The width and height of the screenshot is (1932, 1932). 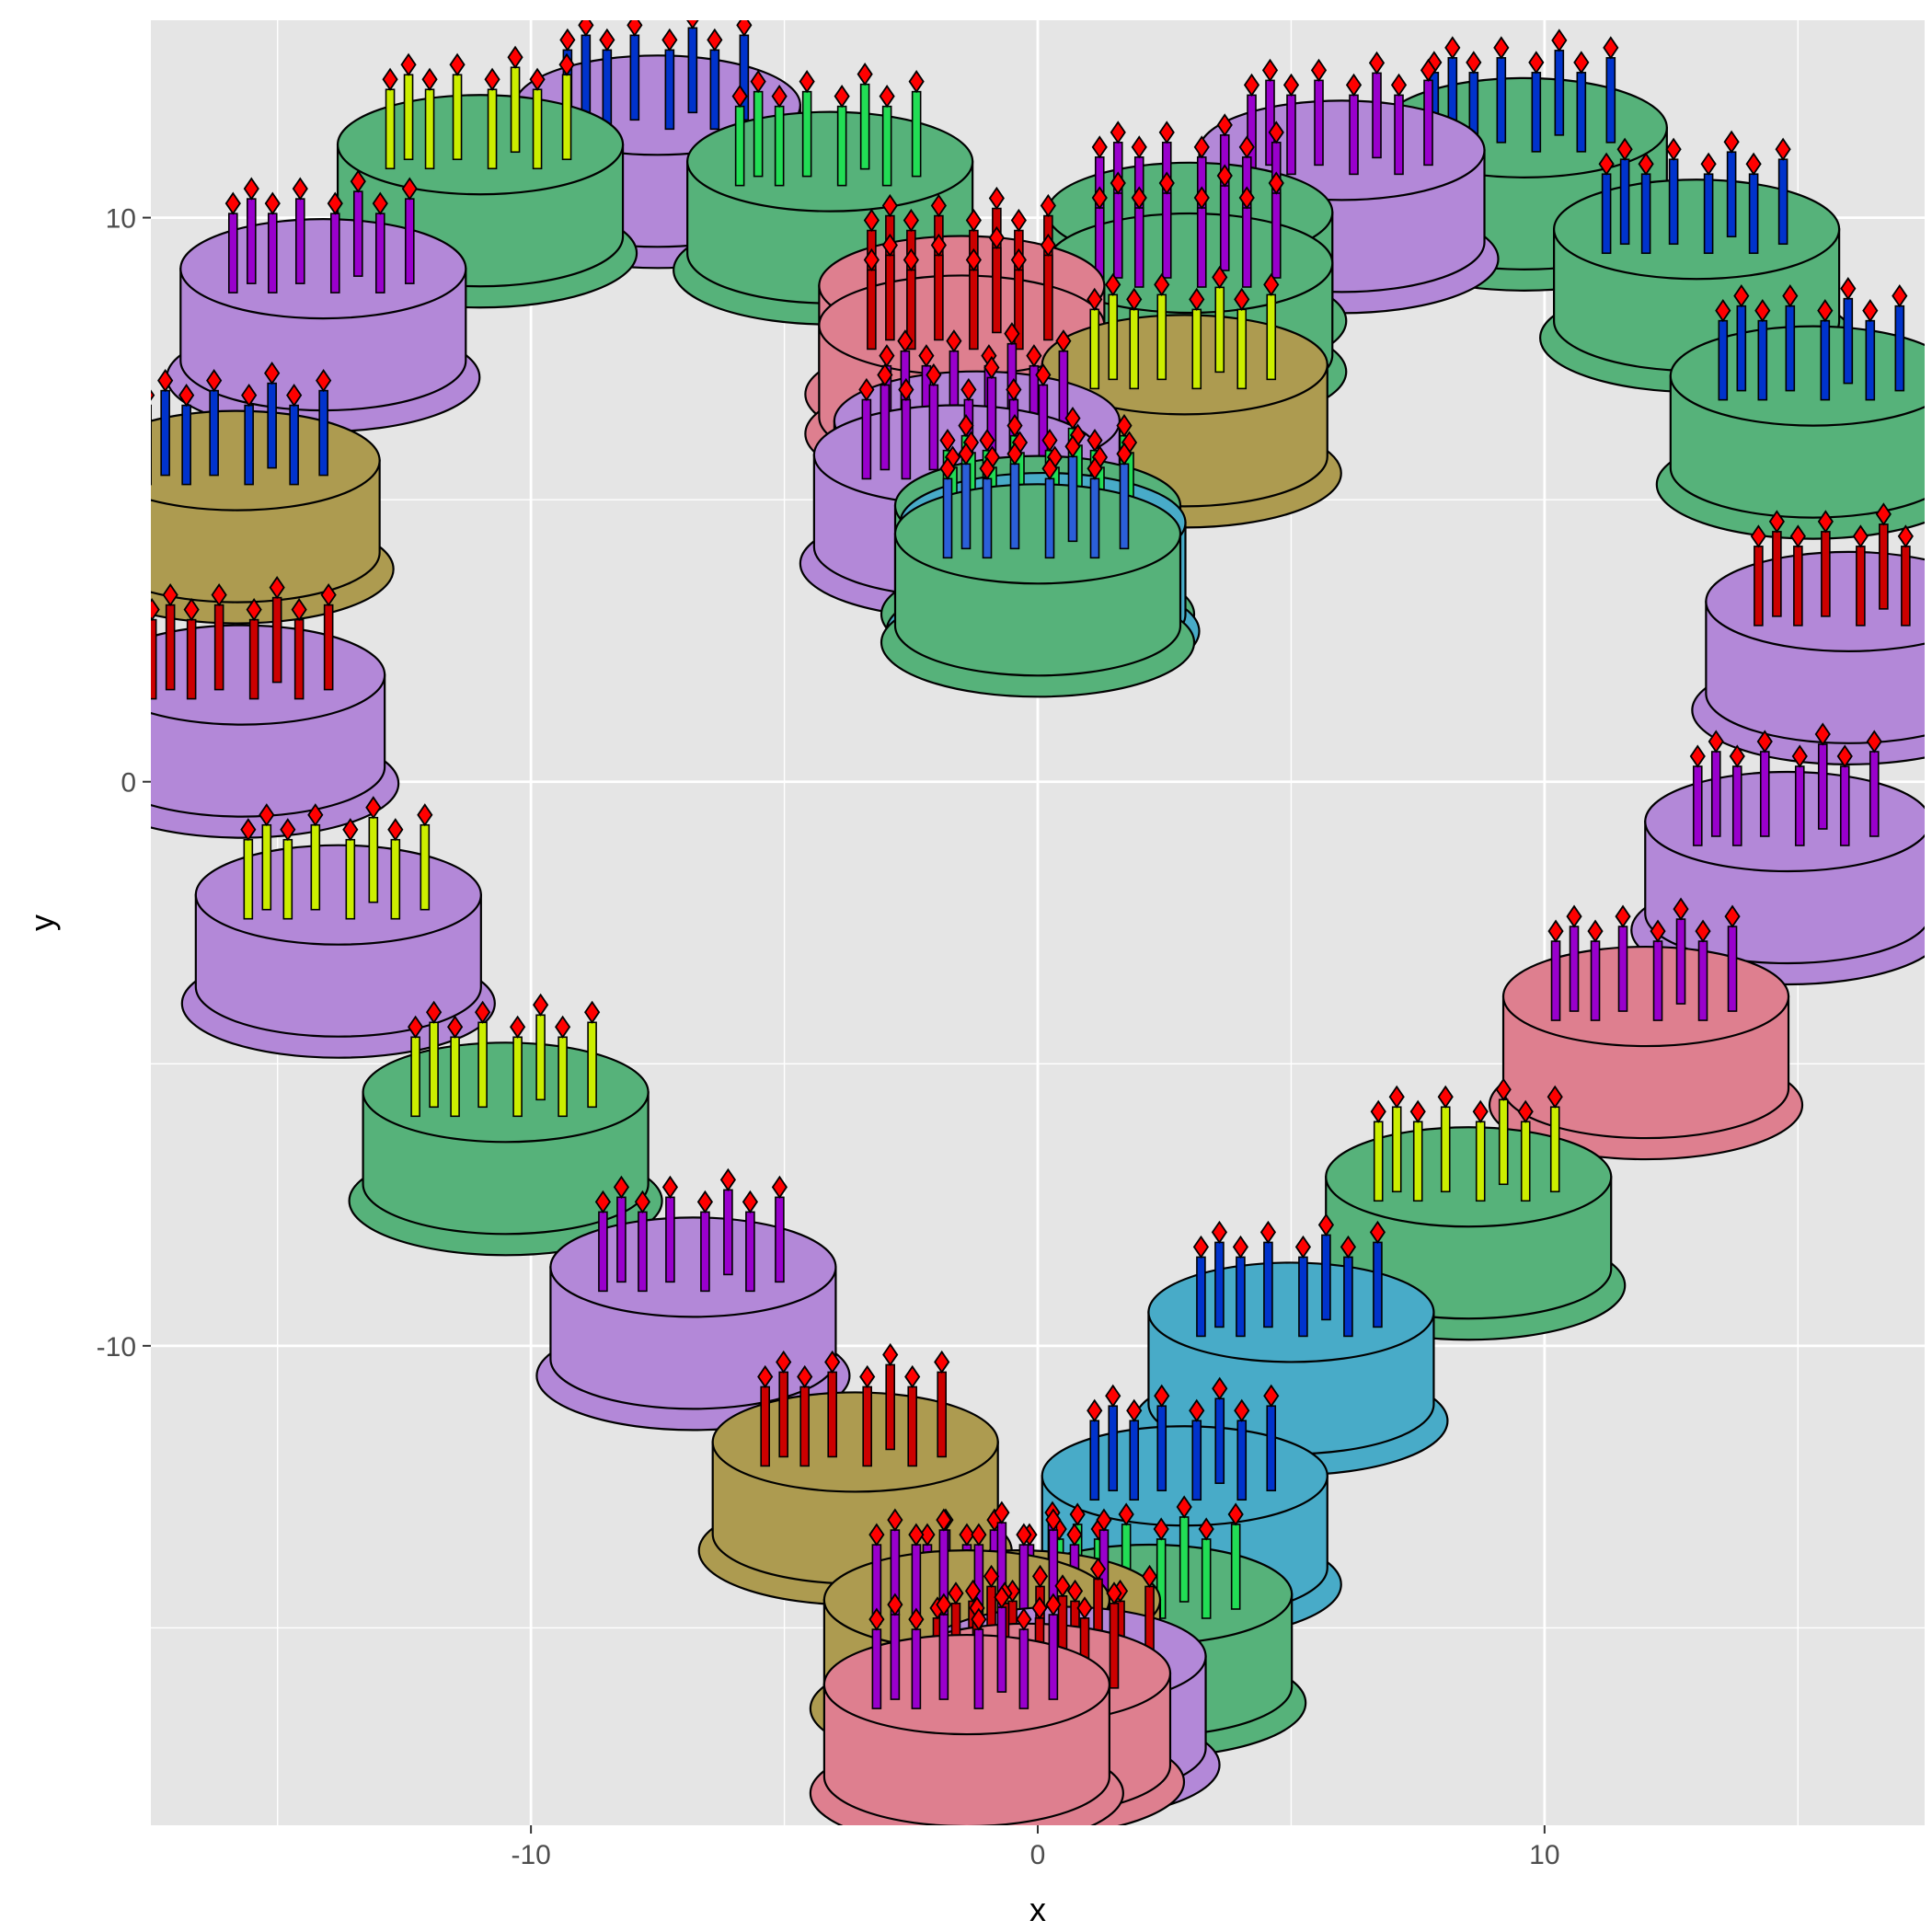 What do you see at coordinates (530, 1855) in the screenshot?
I see `x-tick-label: -10` at bounding box center [530, 1855].